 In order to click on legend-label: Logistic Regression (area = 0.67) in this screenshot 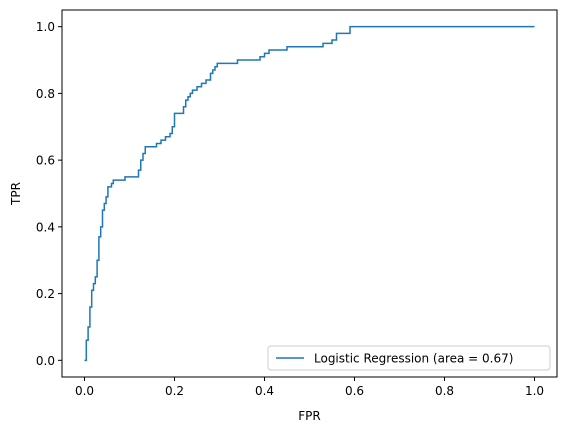, I will do `click(413, 359)`.